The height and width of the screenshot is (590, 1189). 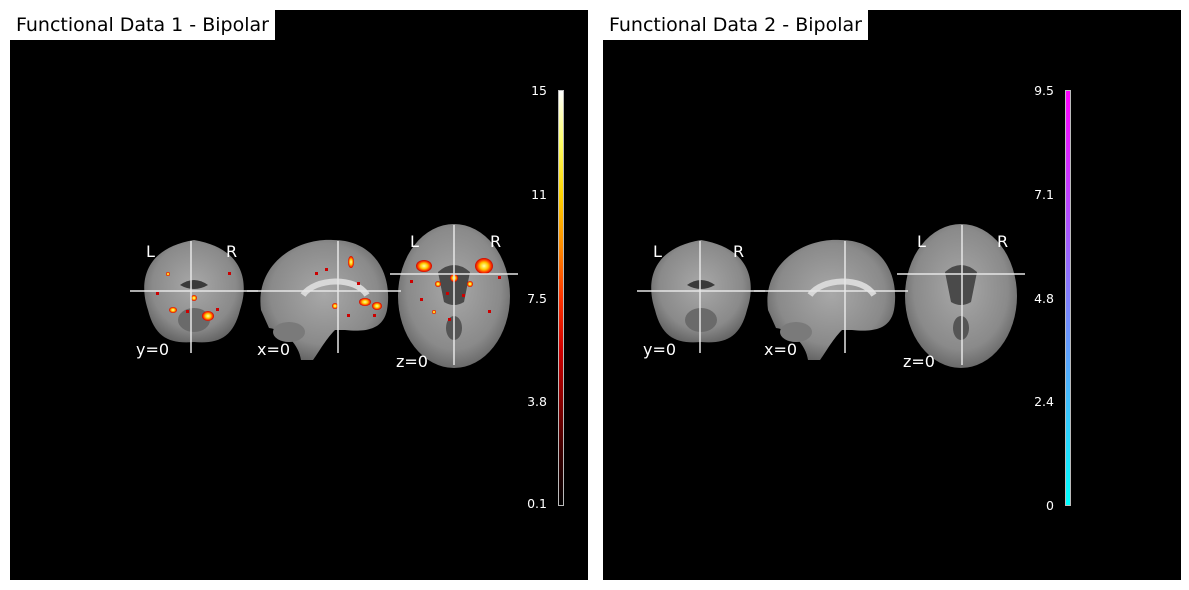 What do you see at coordinates (1044, 90) in the screenshot?
I see `colorbar-tick: 9.5` at bounding box center [1044, 90].